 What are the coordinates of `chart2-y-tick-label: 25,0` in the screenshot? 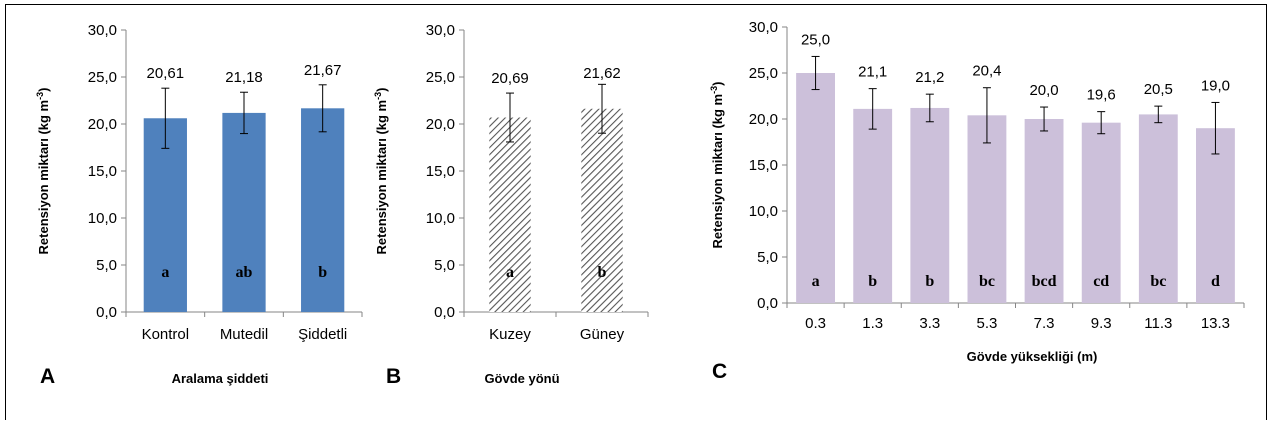 It's located at (763, 73).